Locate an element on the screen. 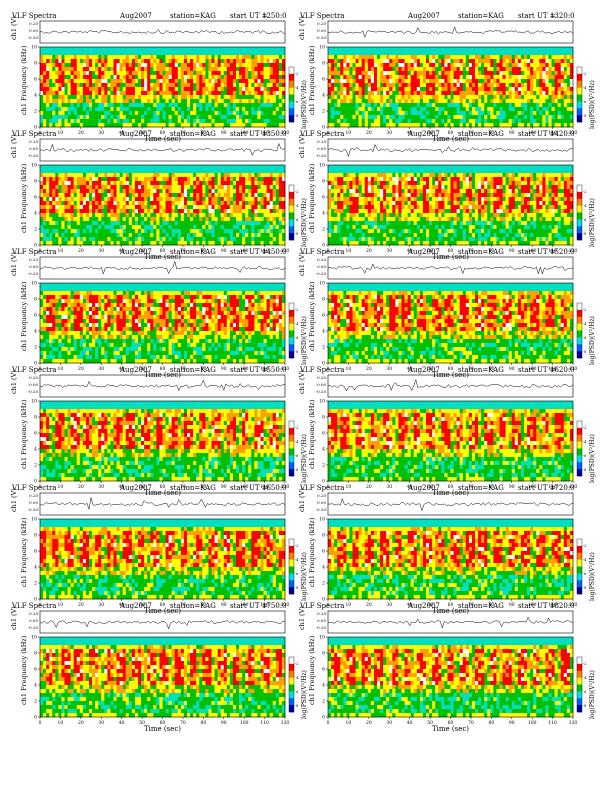  ch1-trace is located at coordinates (162, 150).